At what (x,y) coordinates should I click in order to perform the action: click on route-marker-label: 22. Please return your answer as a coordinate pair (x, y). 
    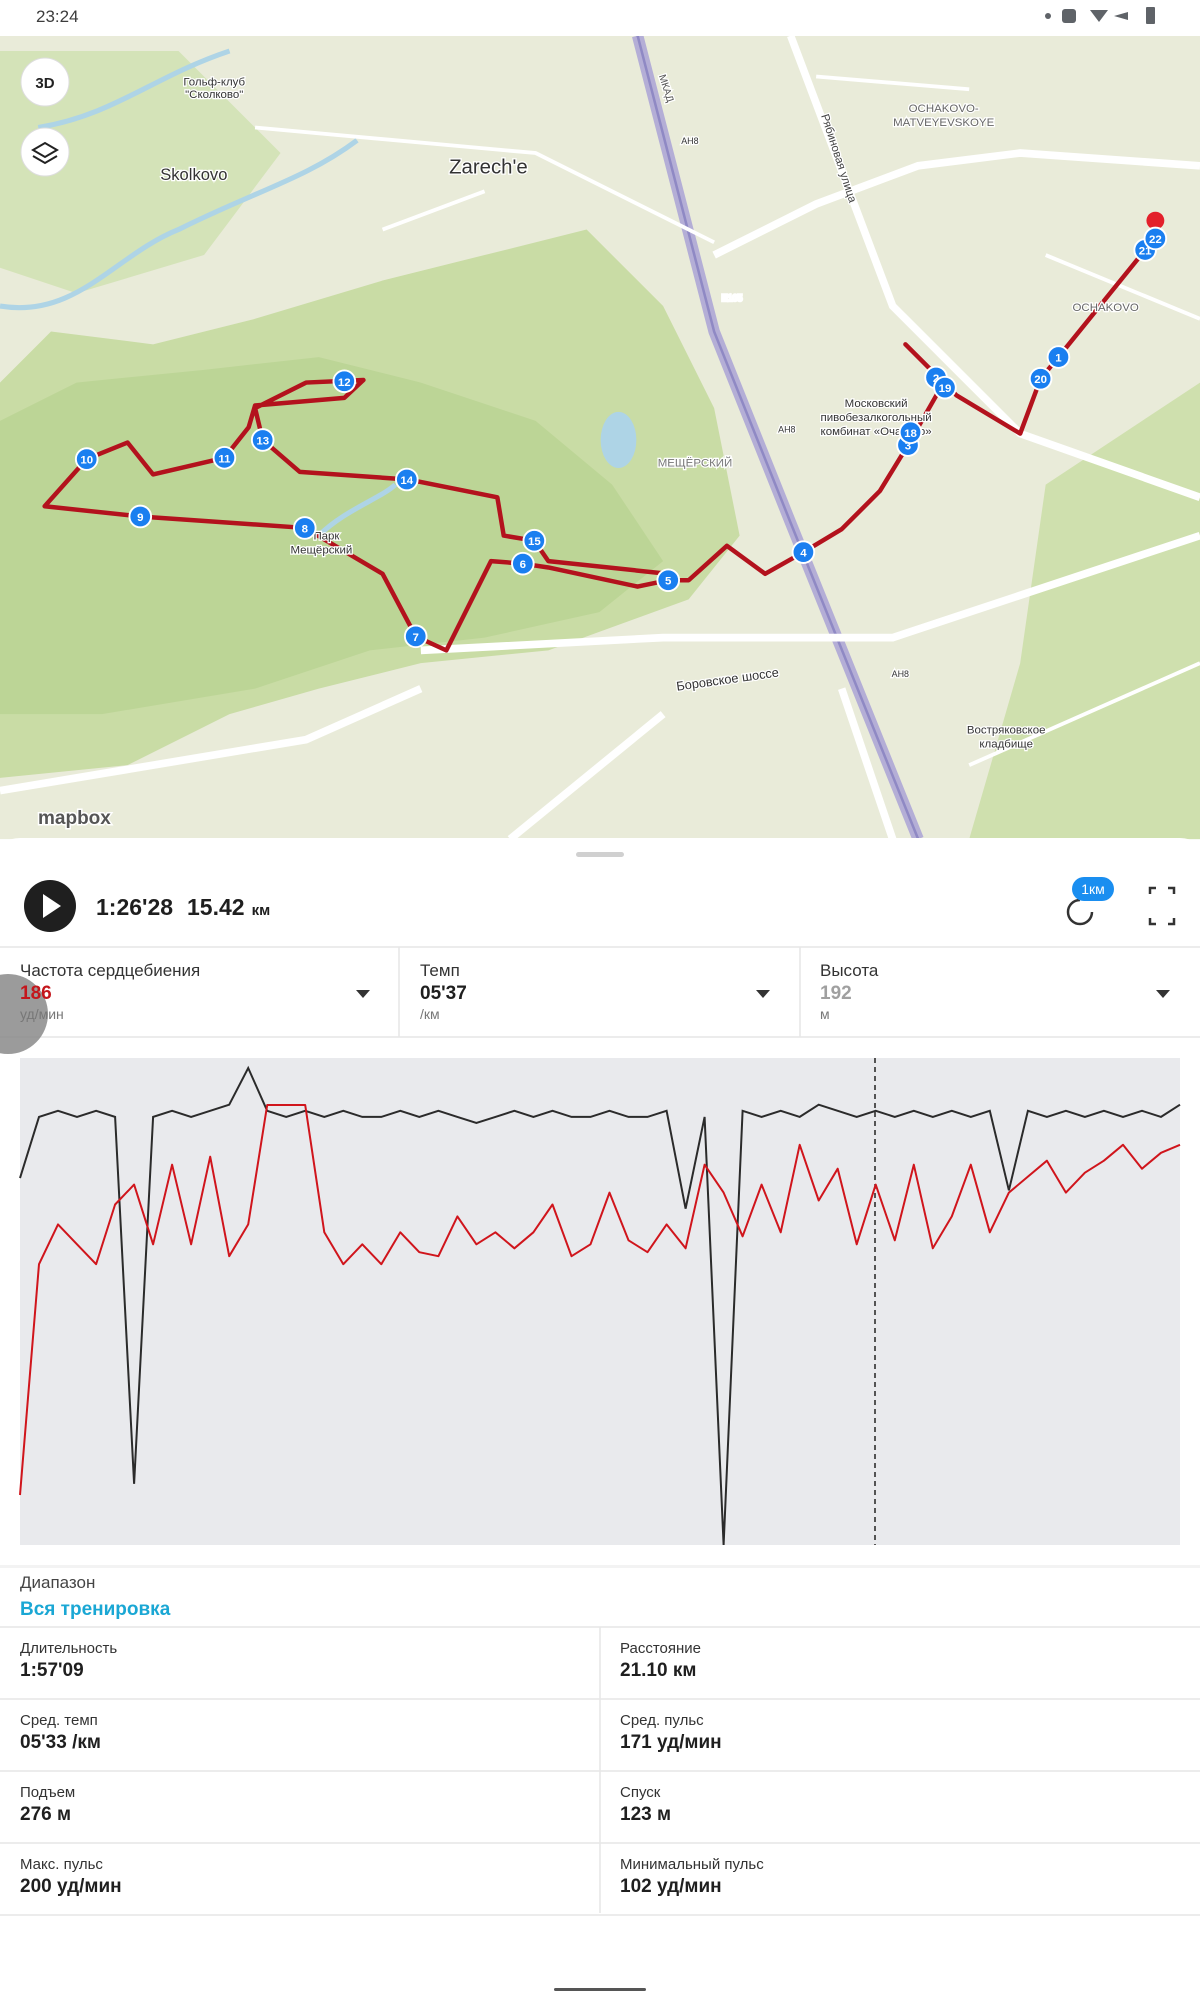
    Looking at the image, I should click on (1155, 240).